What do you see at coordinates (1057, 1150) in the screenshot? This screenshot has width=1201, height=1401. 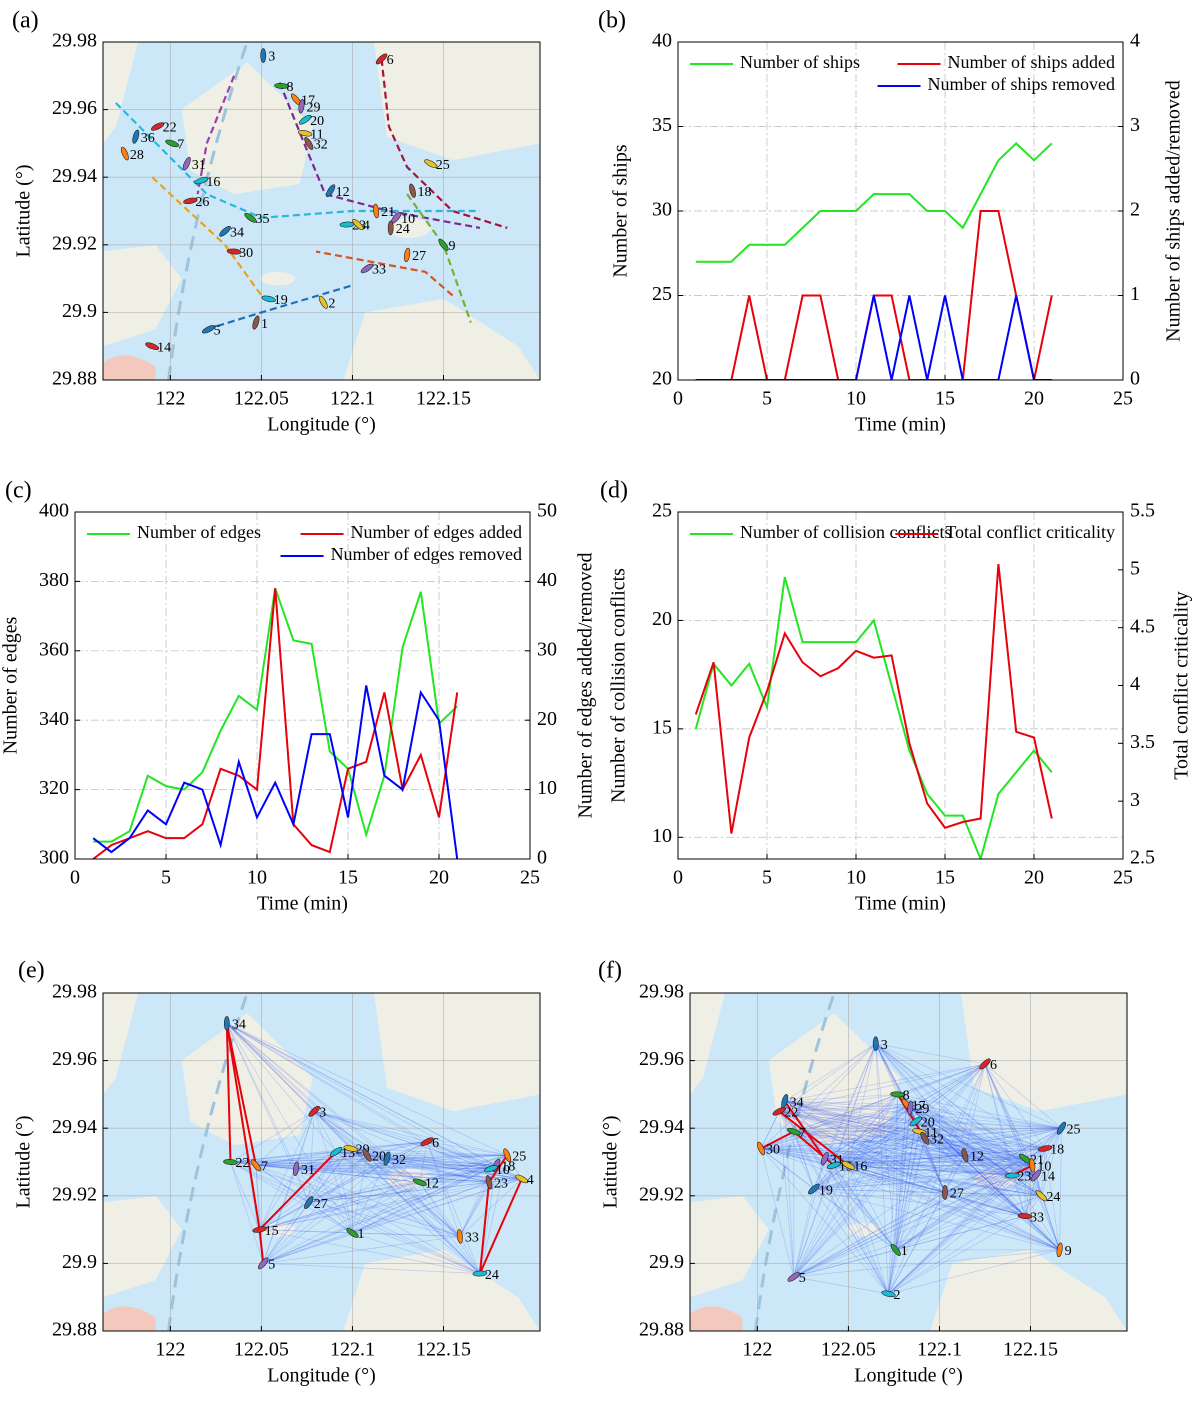 I see `ship-label: 18` at bounding box center [1057, 1150].